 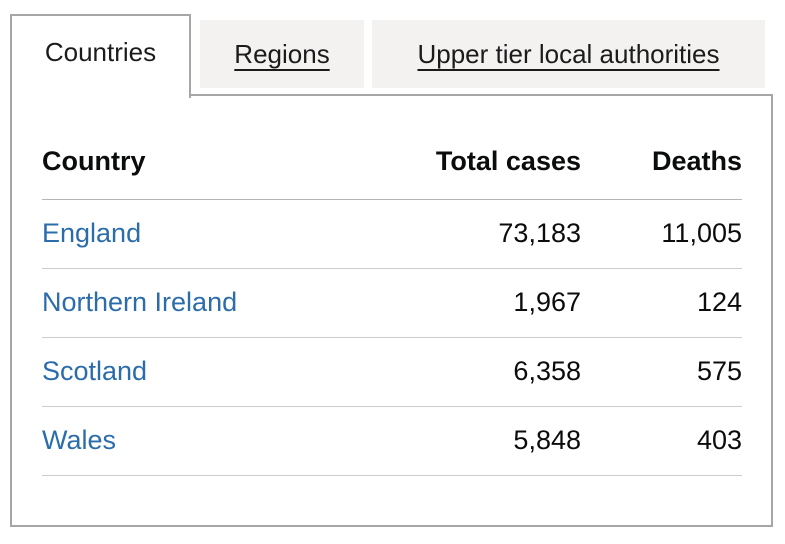 What do you see at coordinates (661, 441) in the screenshot?
I see `deaths-value: 403` at bounding box center [661, 441].